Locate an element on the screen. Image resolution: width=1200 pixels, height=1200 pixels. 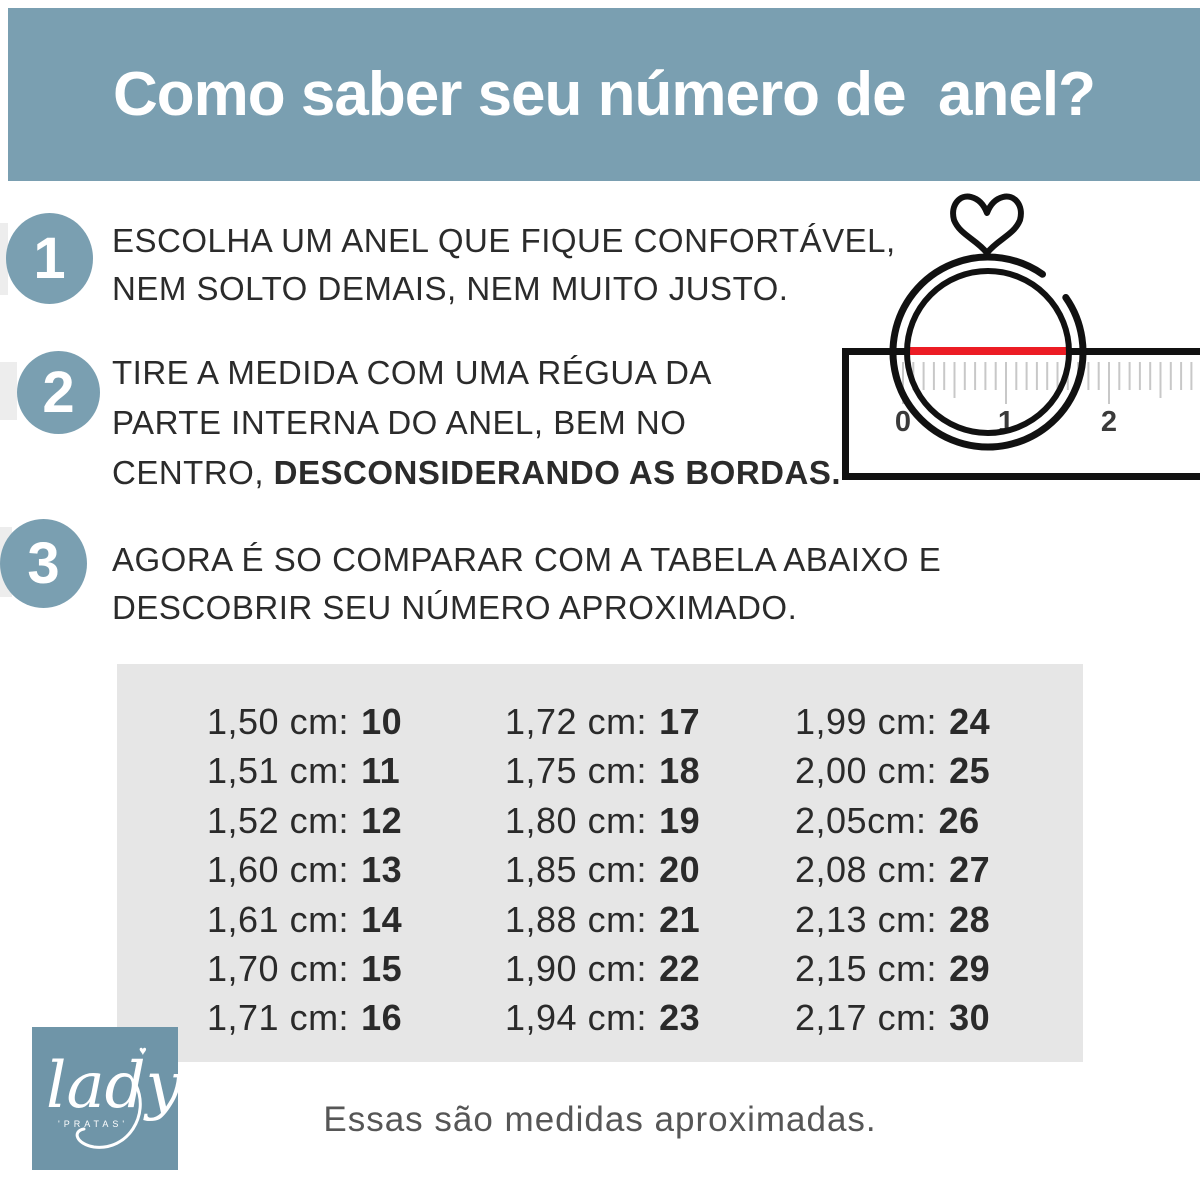
step-1-number: 1 is located at coordinates (49, 258).